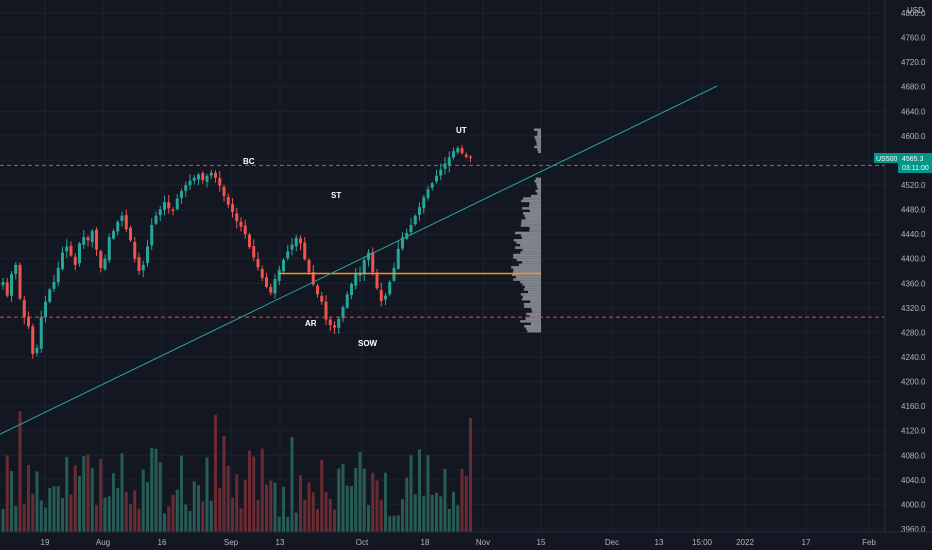  What do you see at coordinates (913, 382) in the screenshot?
I see `price-tick-label: 4200.0` at bounding box center [913, 382].